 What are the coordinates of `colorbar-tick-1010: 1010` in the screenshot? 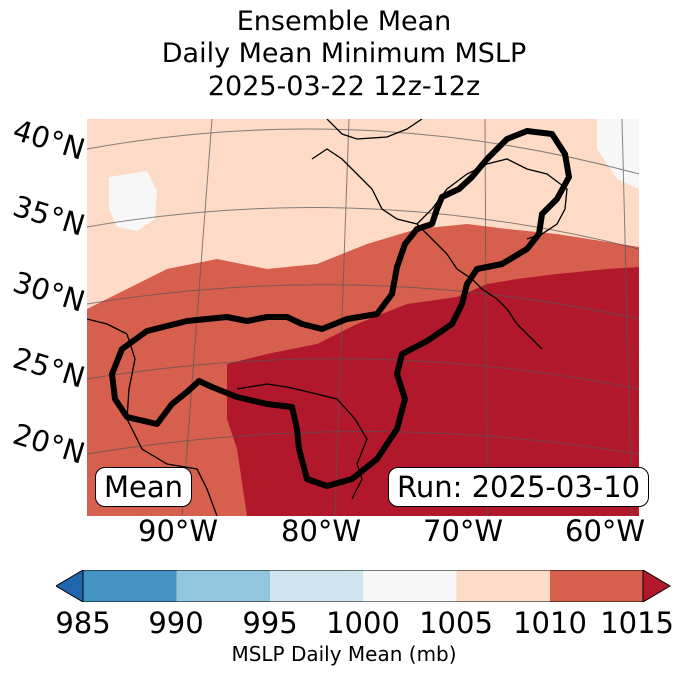 It's located at (550, 623).